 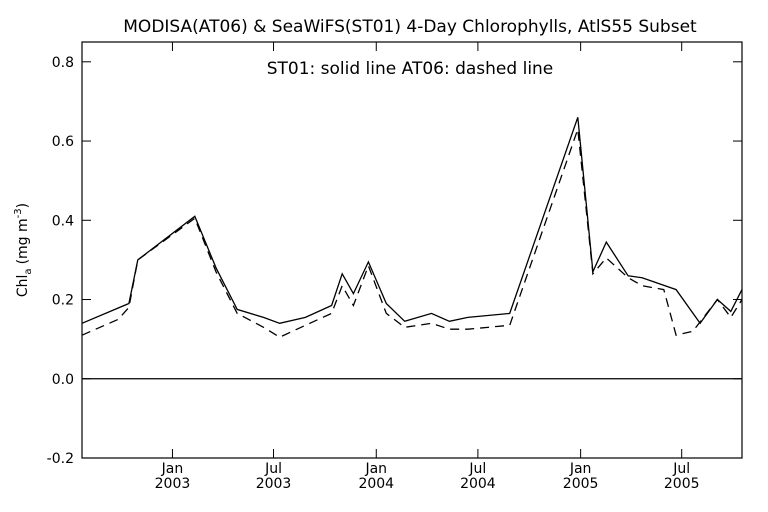 I want to click on y-tick-label: 0.2, so click(x=63, y=301).